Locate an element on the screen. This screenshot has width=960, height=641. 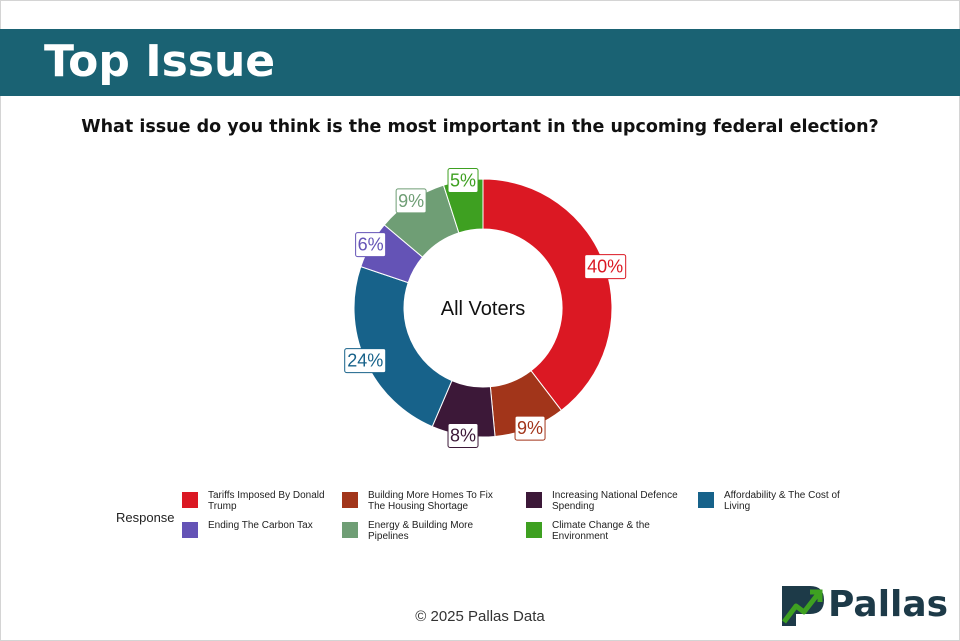
legend-label: Tariffs Imposed By Donald Trump is located at coordinates (266, 501).